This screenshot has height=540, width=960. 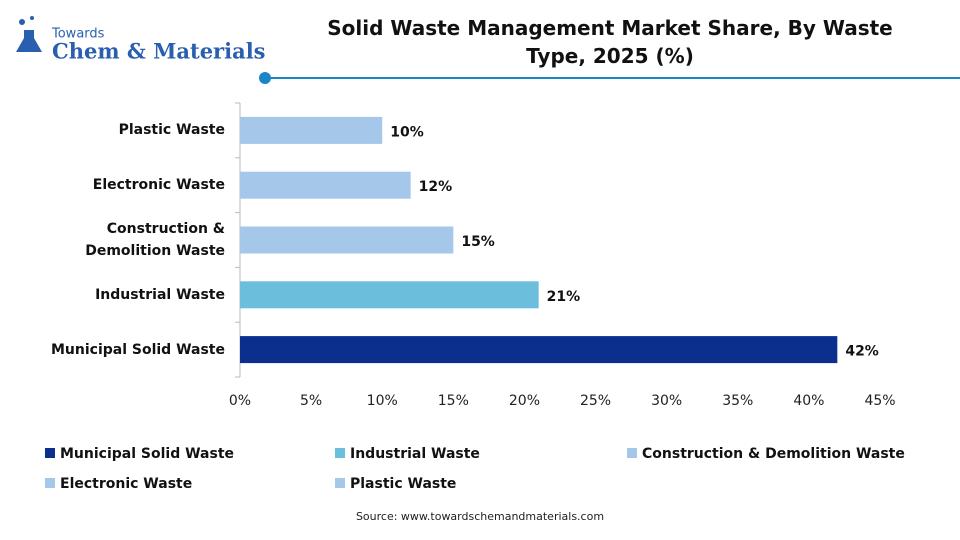 I want to click on x-tick-label: 35%, so click(x=737, y=401).